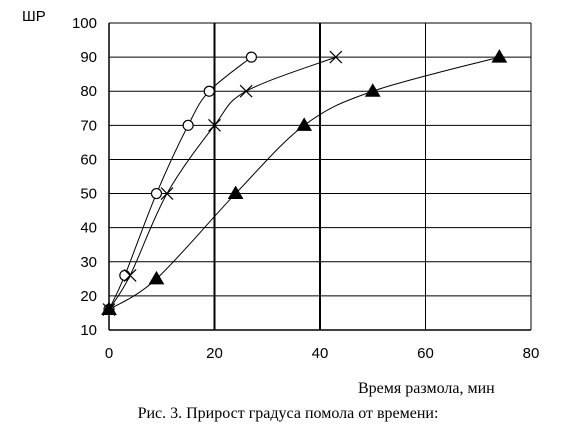  I want to click on y-axis-label: ШР, so click(34, 16).